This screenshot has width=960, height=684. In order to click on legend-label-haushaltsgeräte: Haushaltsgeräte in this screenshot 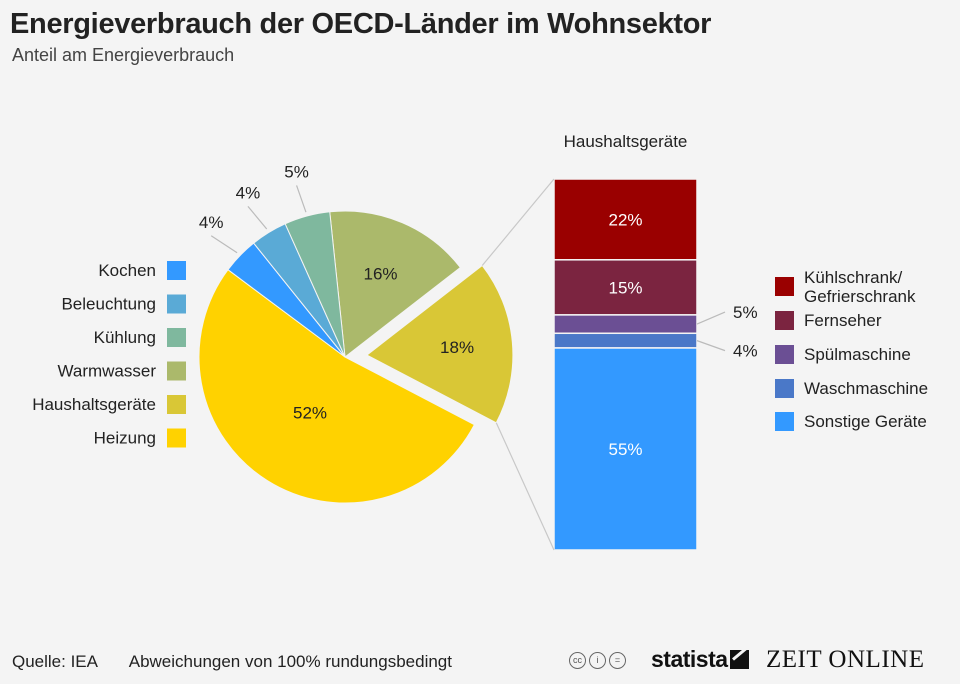, I will do `click(94, 404)`.